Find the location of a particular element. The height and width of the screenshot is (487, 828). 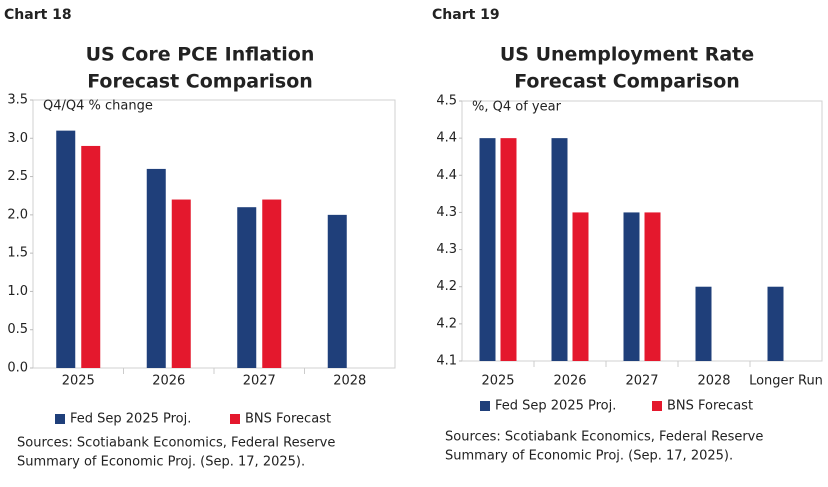

chart-label: Chart 19 is located at coordinates (466, 15).